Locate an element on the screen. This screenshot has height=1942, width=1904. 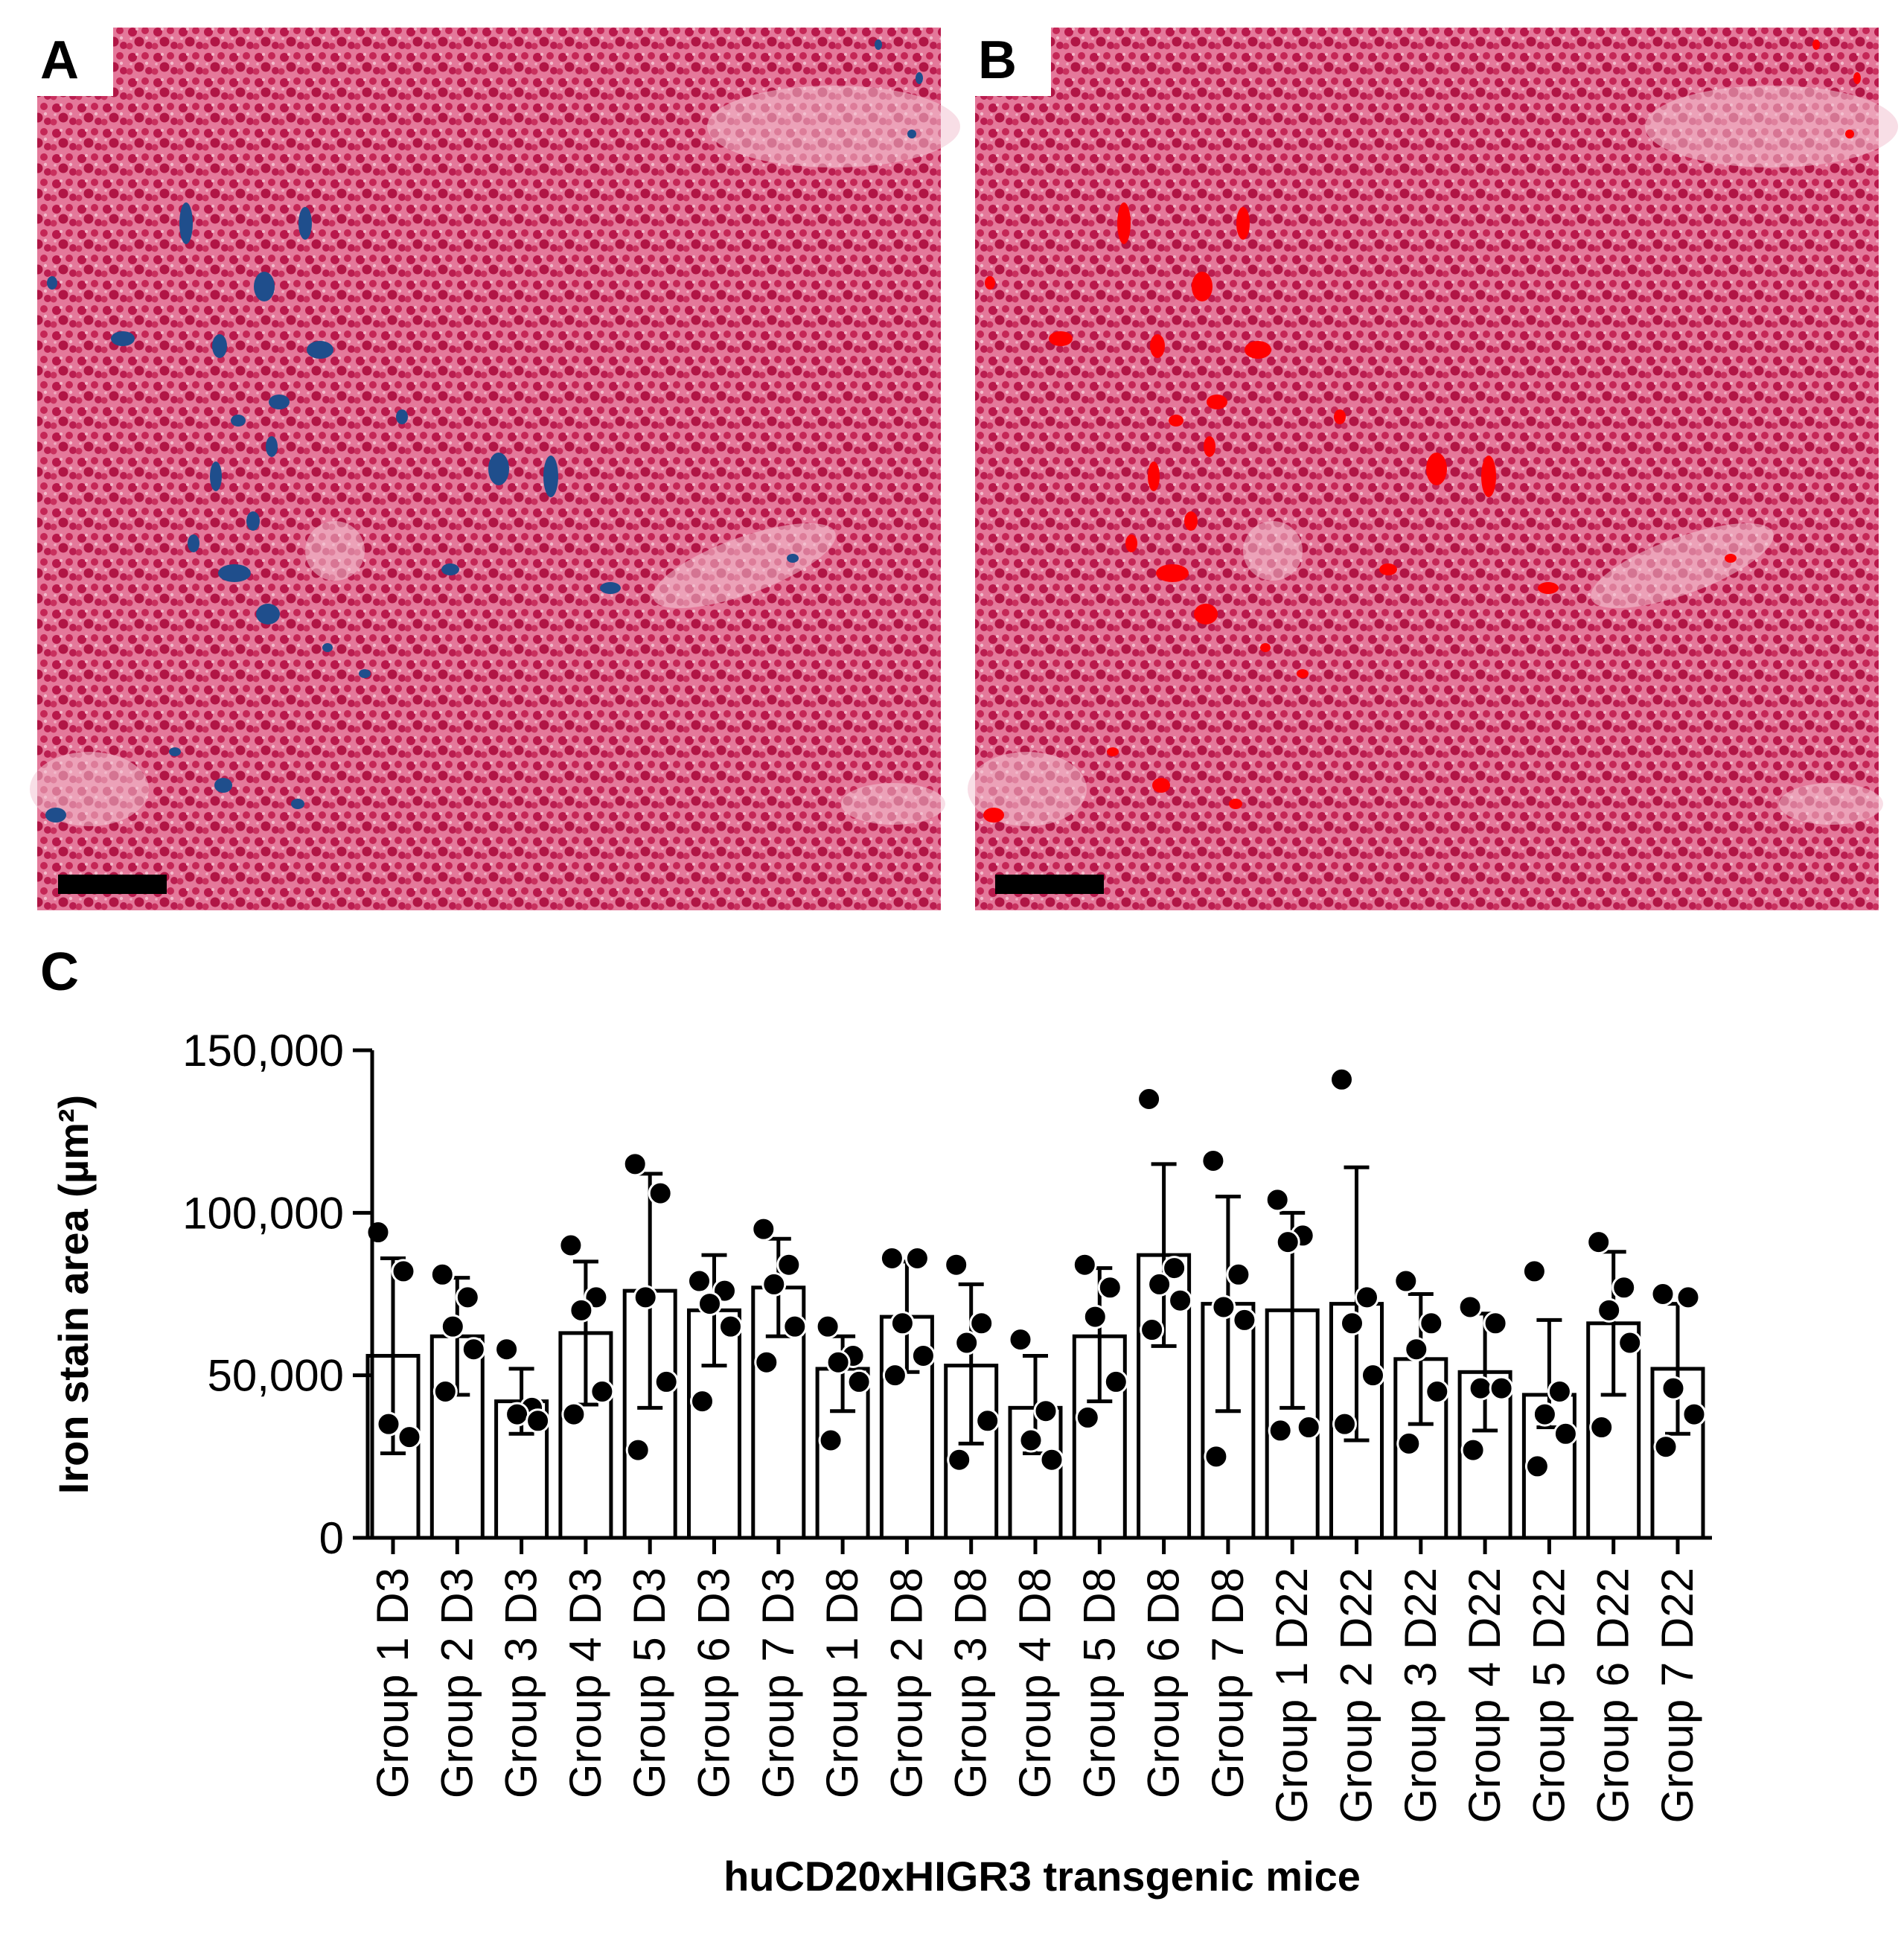
x-tick-label: Group 4 D22 is located at coordinates (1485, 1696).